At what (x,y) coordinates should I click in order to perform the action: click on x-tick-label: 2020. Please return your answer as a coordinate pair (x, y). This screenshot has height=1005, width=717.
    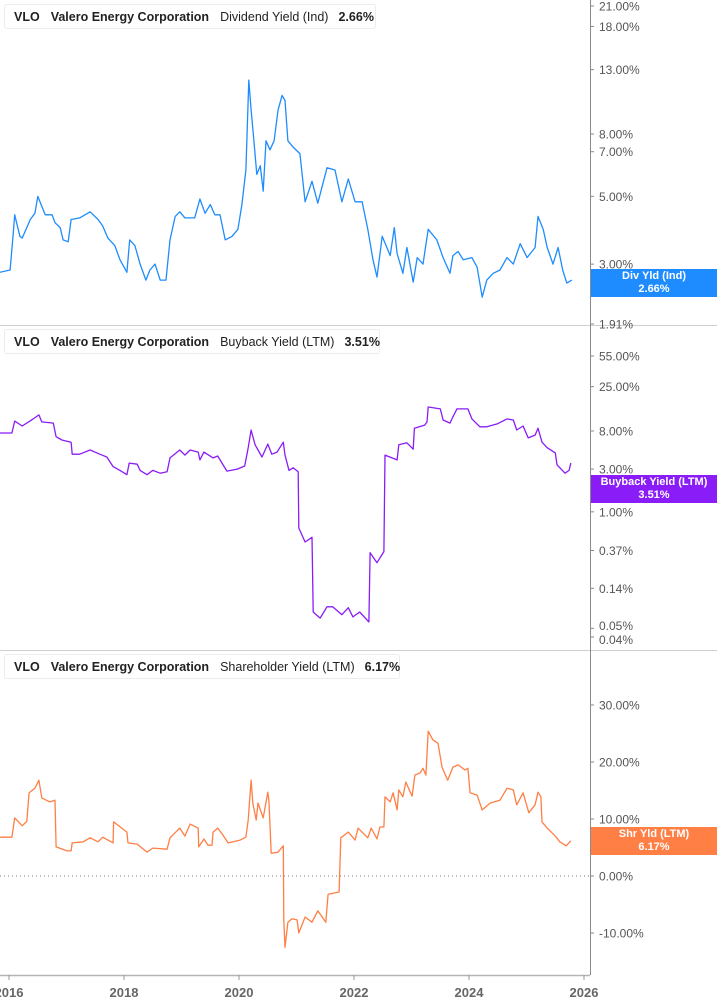
    Looking at the image, I should click on (239, 992).